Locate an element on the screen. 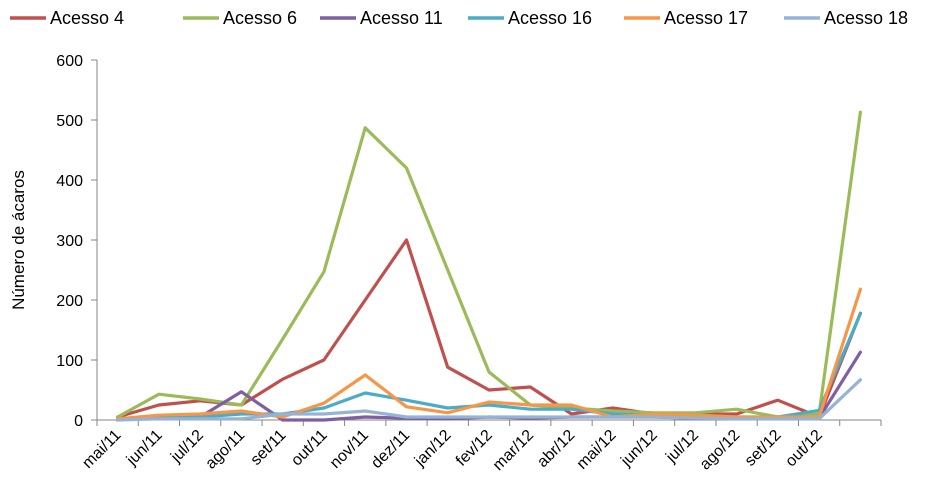 This screenshot has height=486, width=926. y-tick-label: 600 is located at coordinates (69, 61).